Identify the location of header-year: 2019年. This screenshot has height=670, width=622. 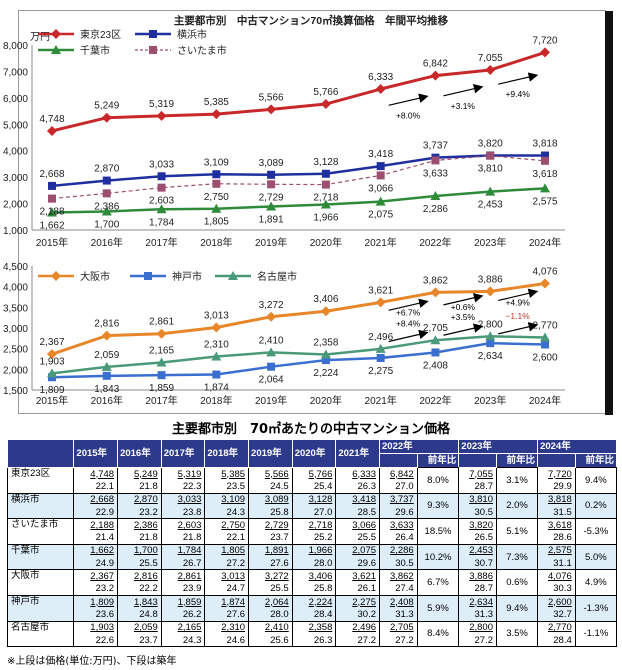
(270, 453).